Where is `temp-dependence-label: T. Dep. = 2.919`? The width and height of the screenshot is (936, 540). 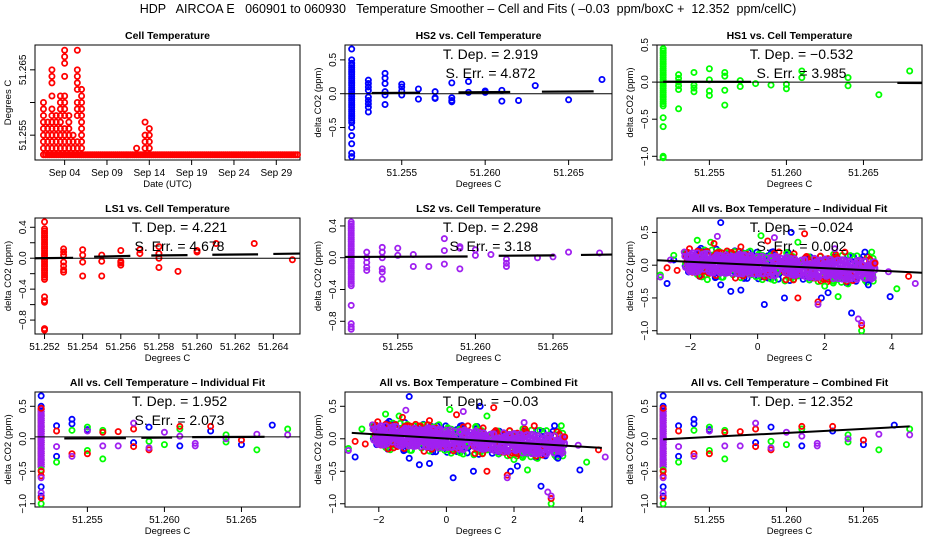 temp-dependence-label: T. Dep. = 2.919 is located at coordinates (491, 54).